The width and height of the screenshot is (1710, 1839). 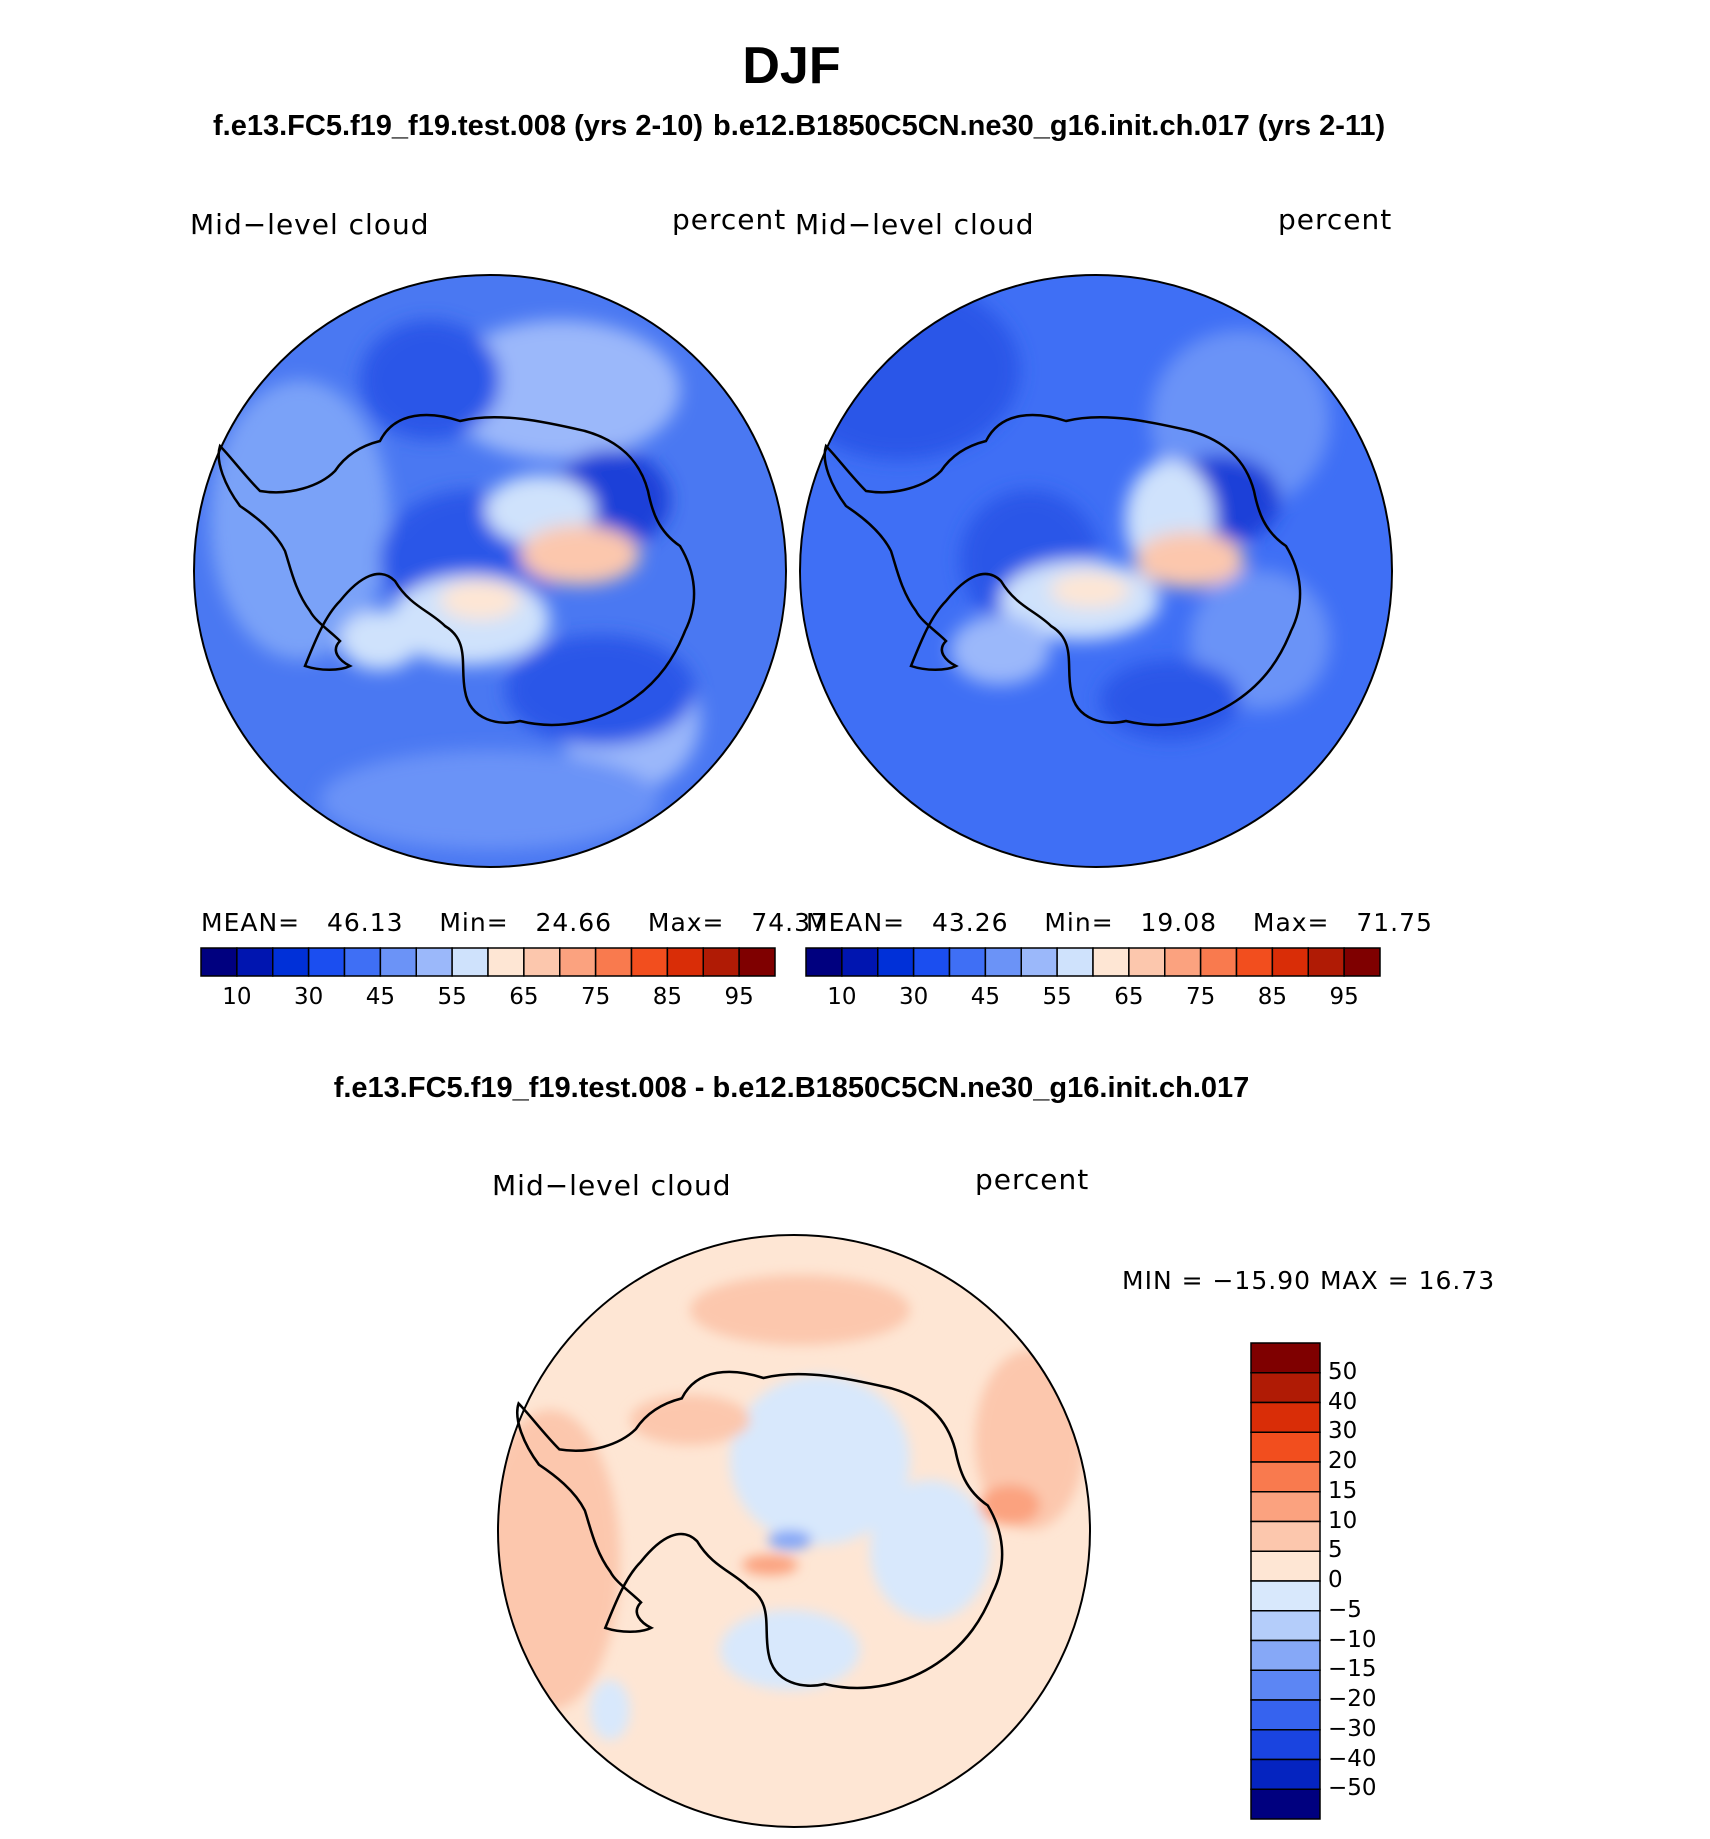 What do you see at coordinates (1291, 922) in the screenshot?
I see `panel2-max-label: Max=` at bounding box center [1291, 922].